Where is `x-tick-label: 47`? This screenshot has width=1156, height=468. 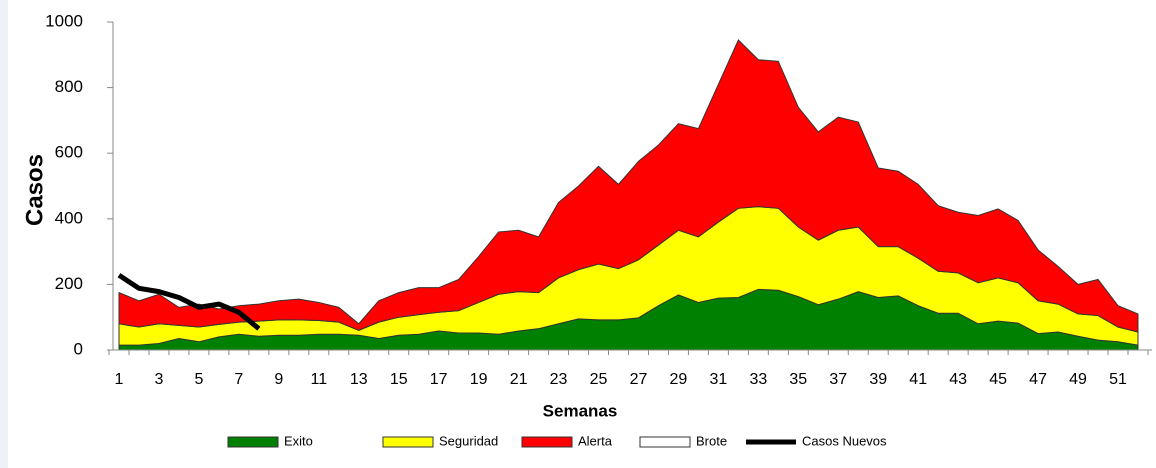 x-tick-label: 47 is located at coordinates (1038, 379).